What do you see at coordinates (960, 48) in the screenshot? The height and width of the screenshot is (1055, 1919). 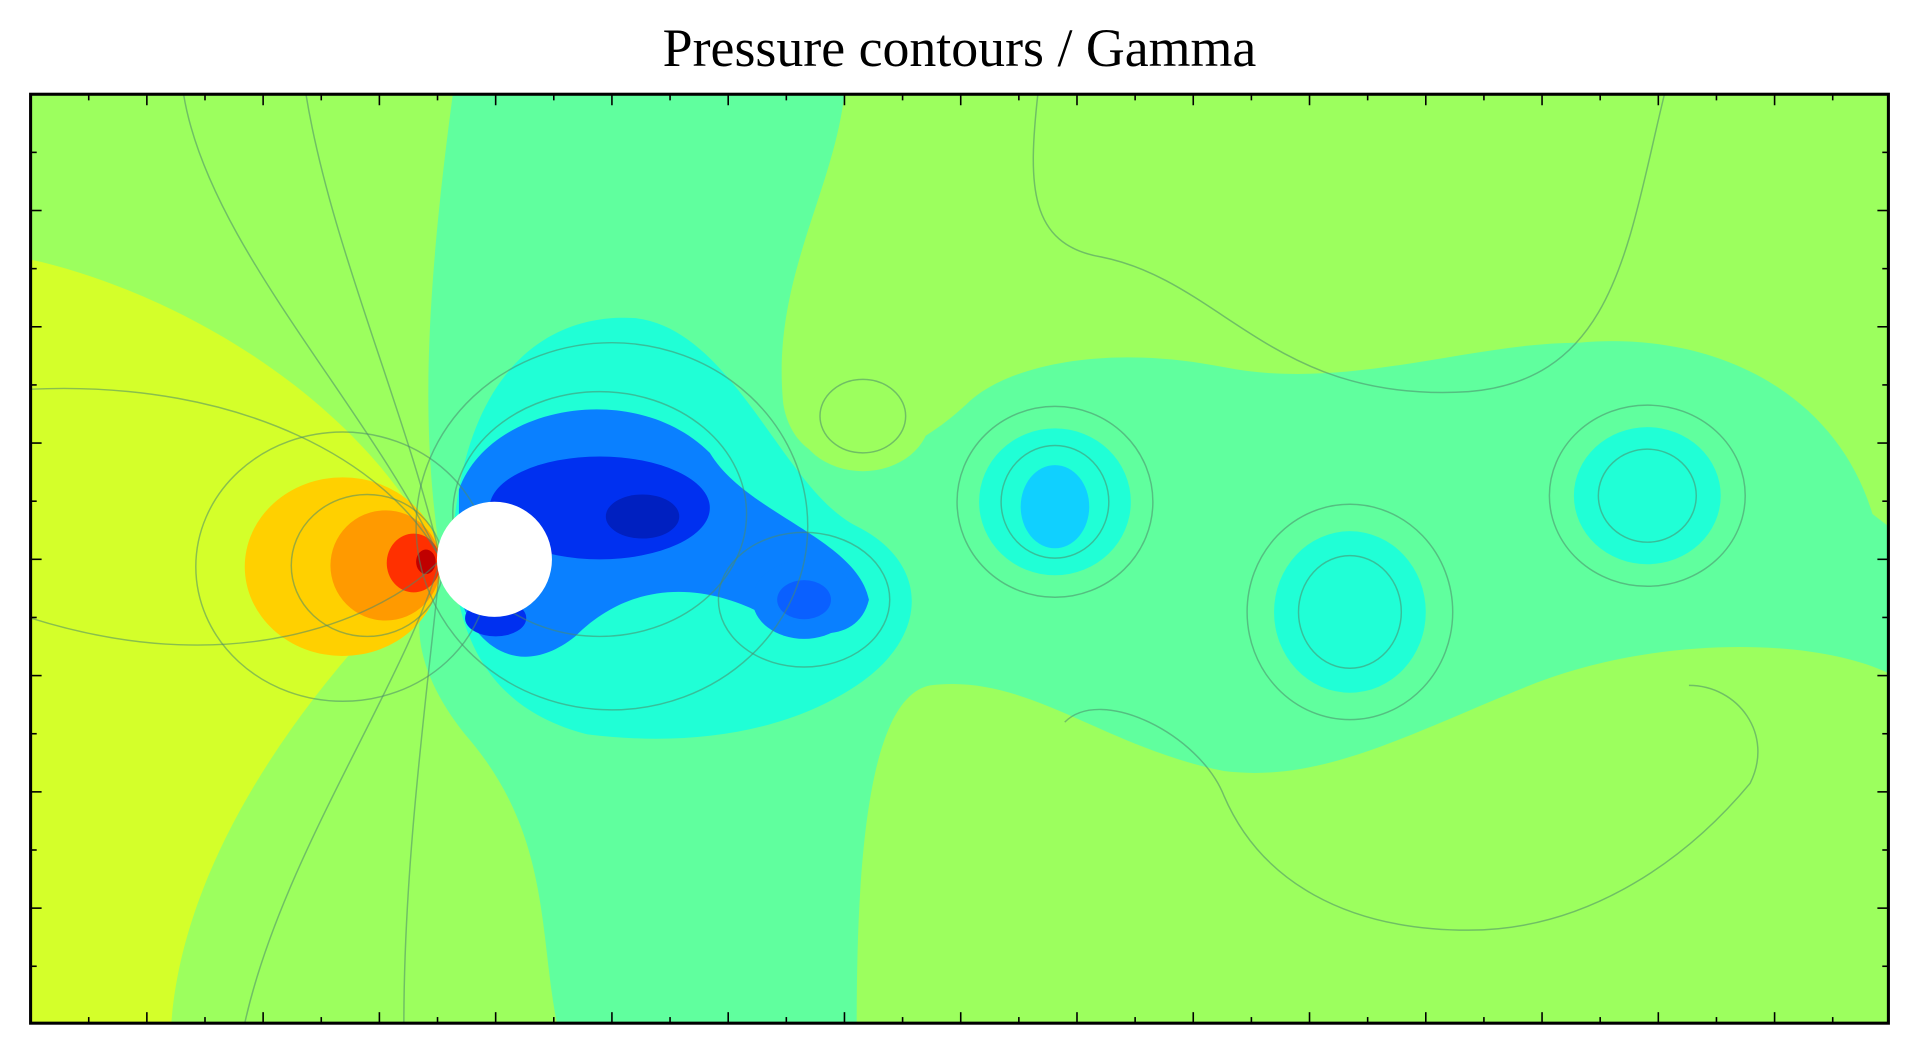 I see `chart-title: Pressure contours / Gamma` at bounding box center [960, 48].